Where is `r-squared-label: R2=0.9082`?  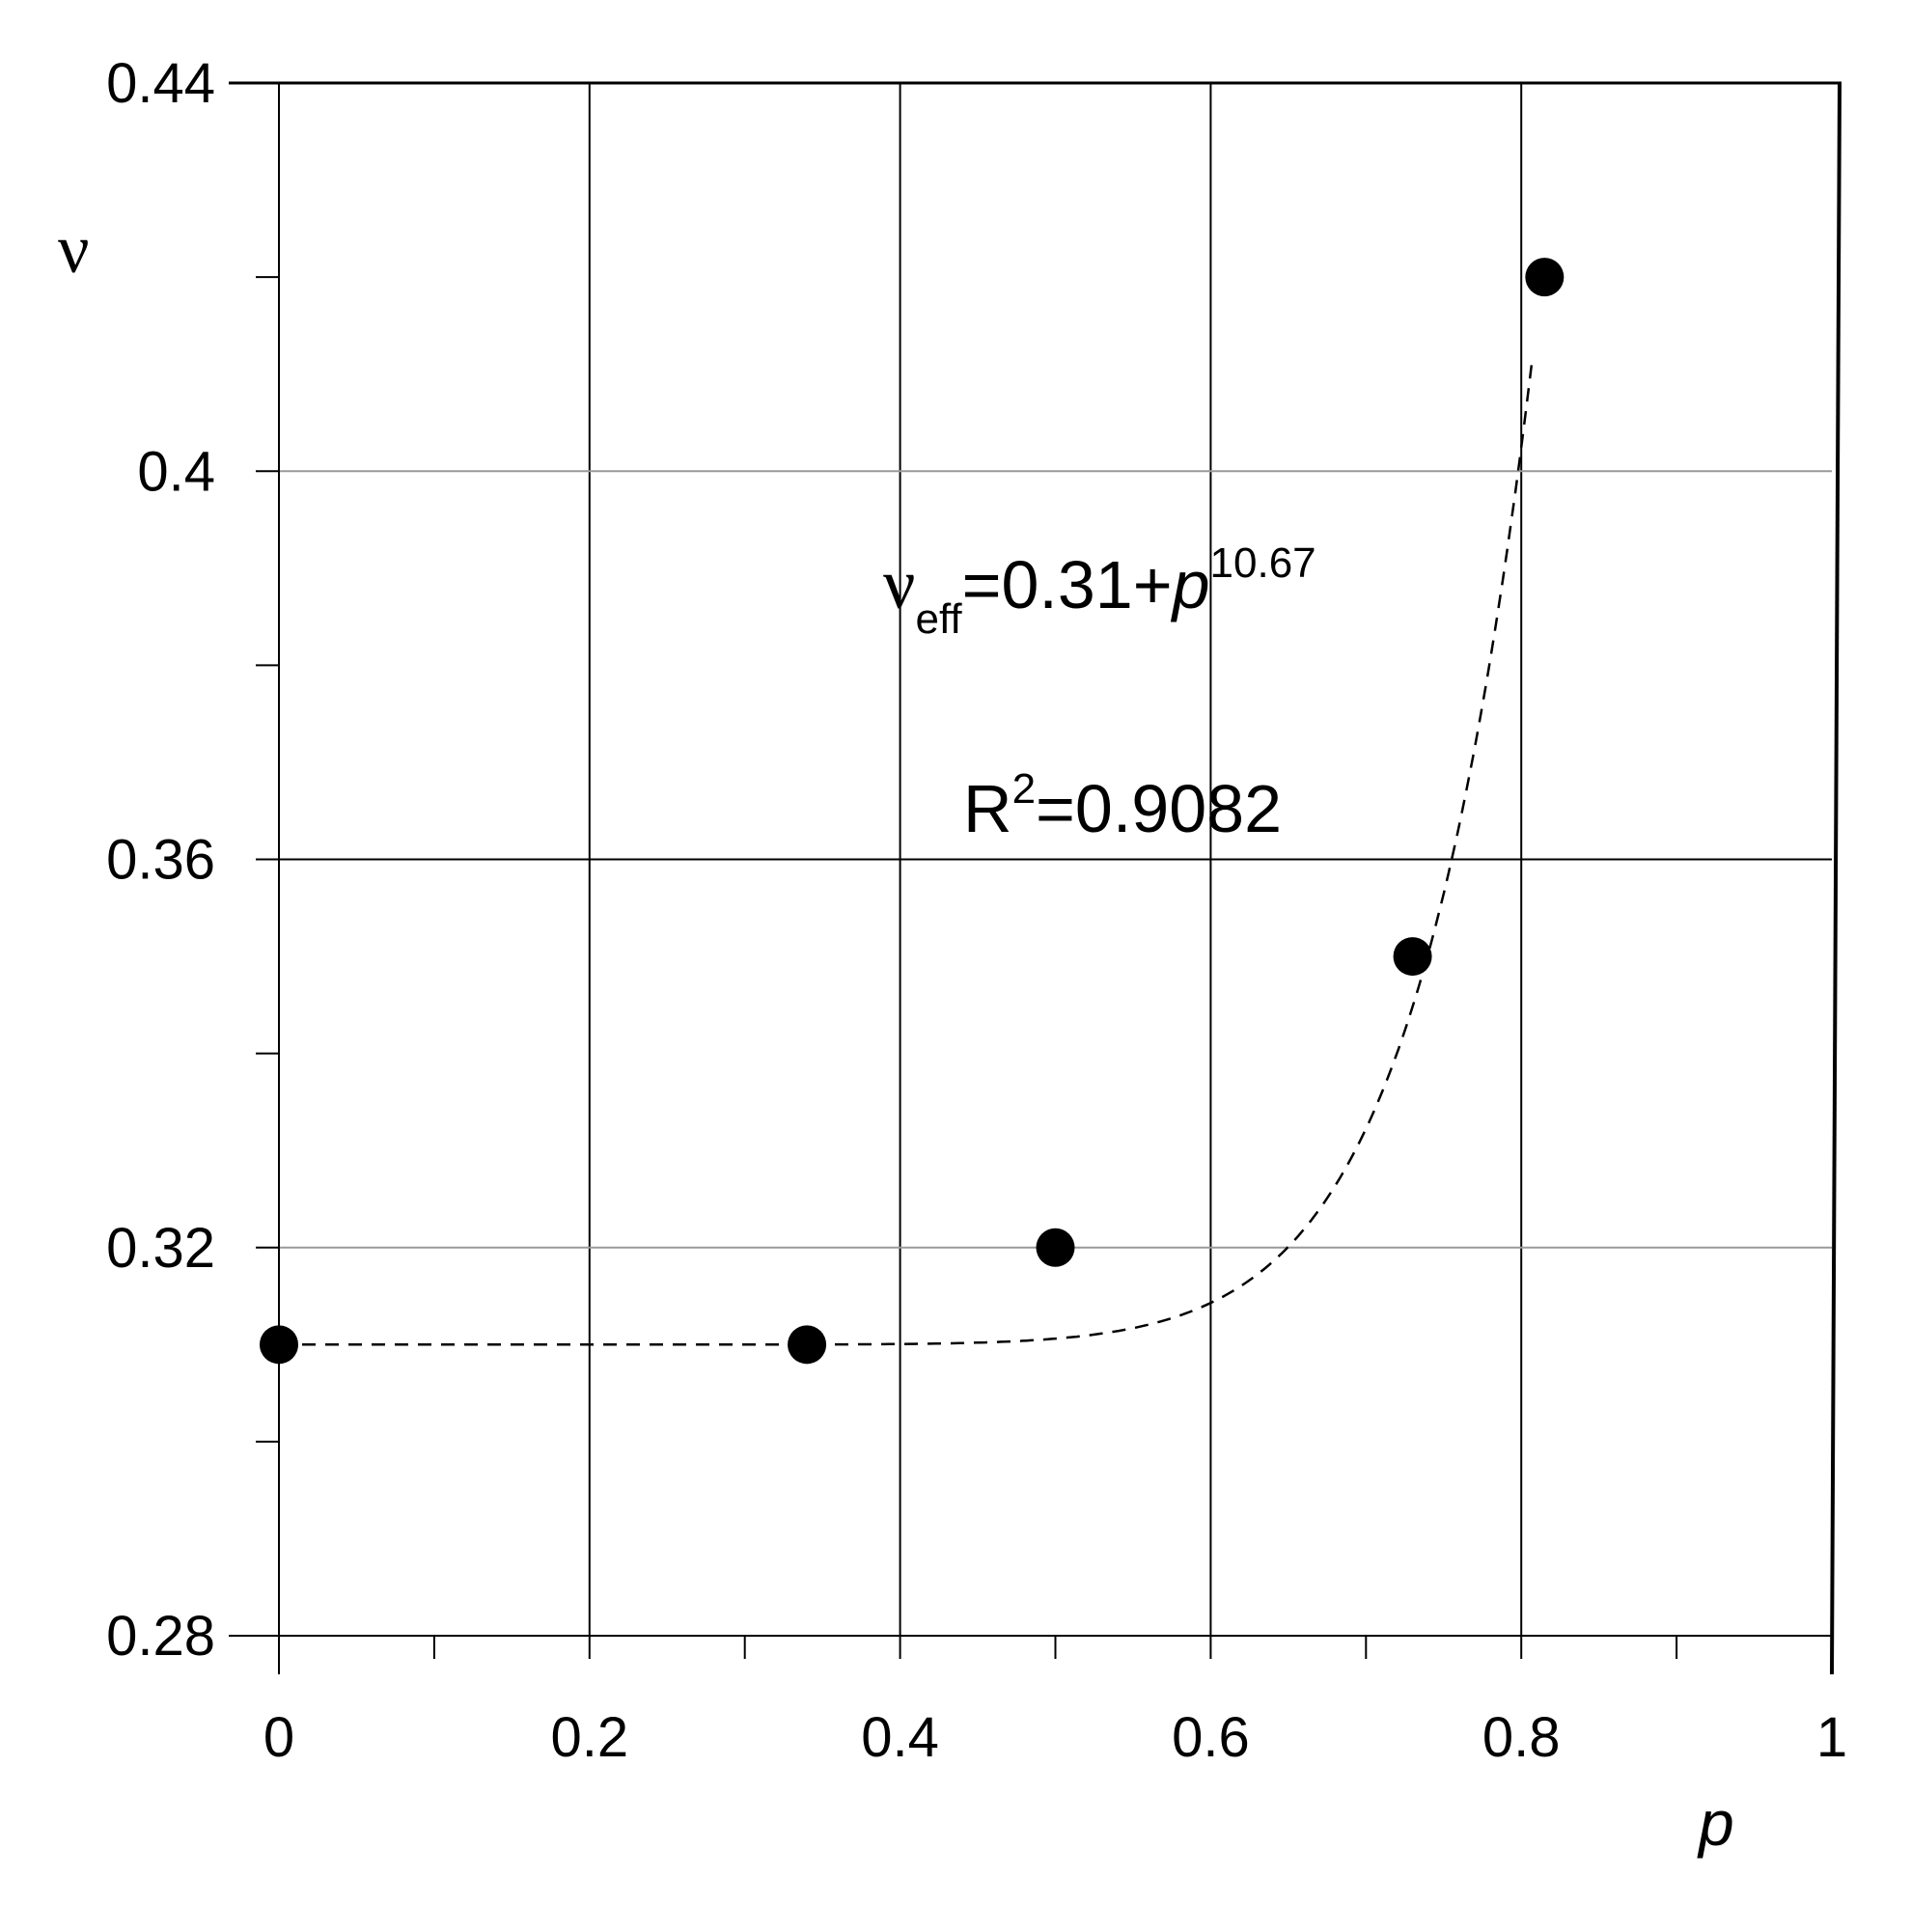 r-squared-label: R2=0.9082 is located at coordinates (1122, 805).